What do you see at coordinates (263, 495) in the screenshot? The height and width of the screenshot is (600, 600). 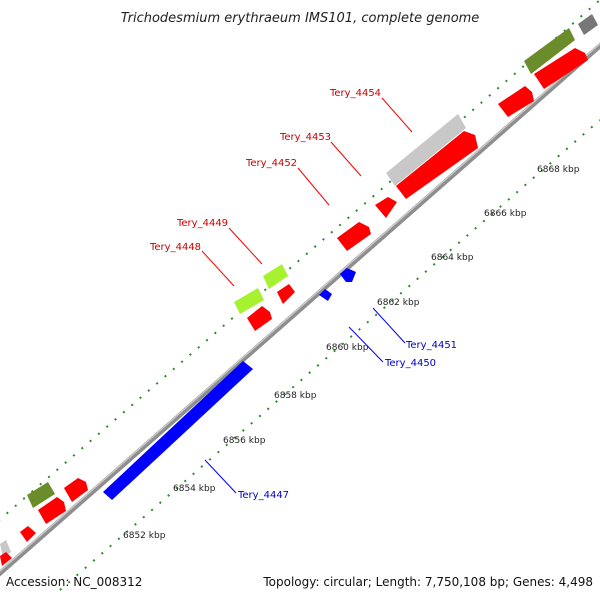 I see `gene-label: Tery_4447` at bounding box center [263, 495].